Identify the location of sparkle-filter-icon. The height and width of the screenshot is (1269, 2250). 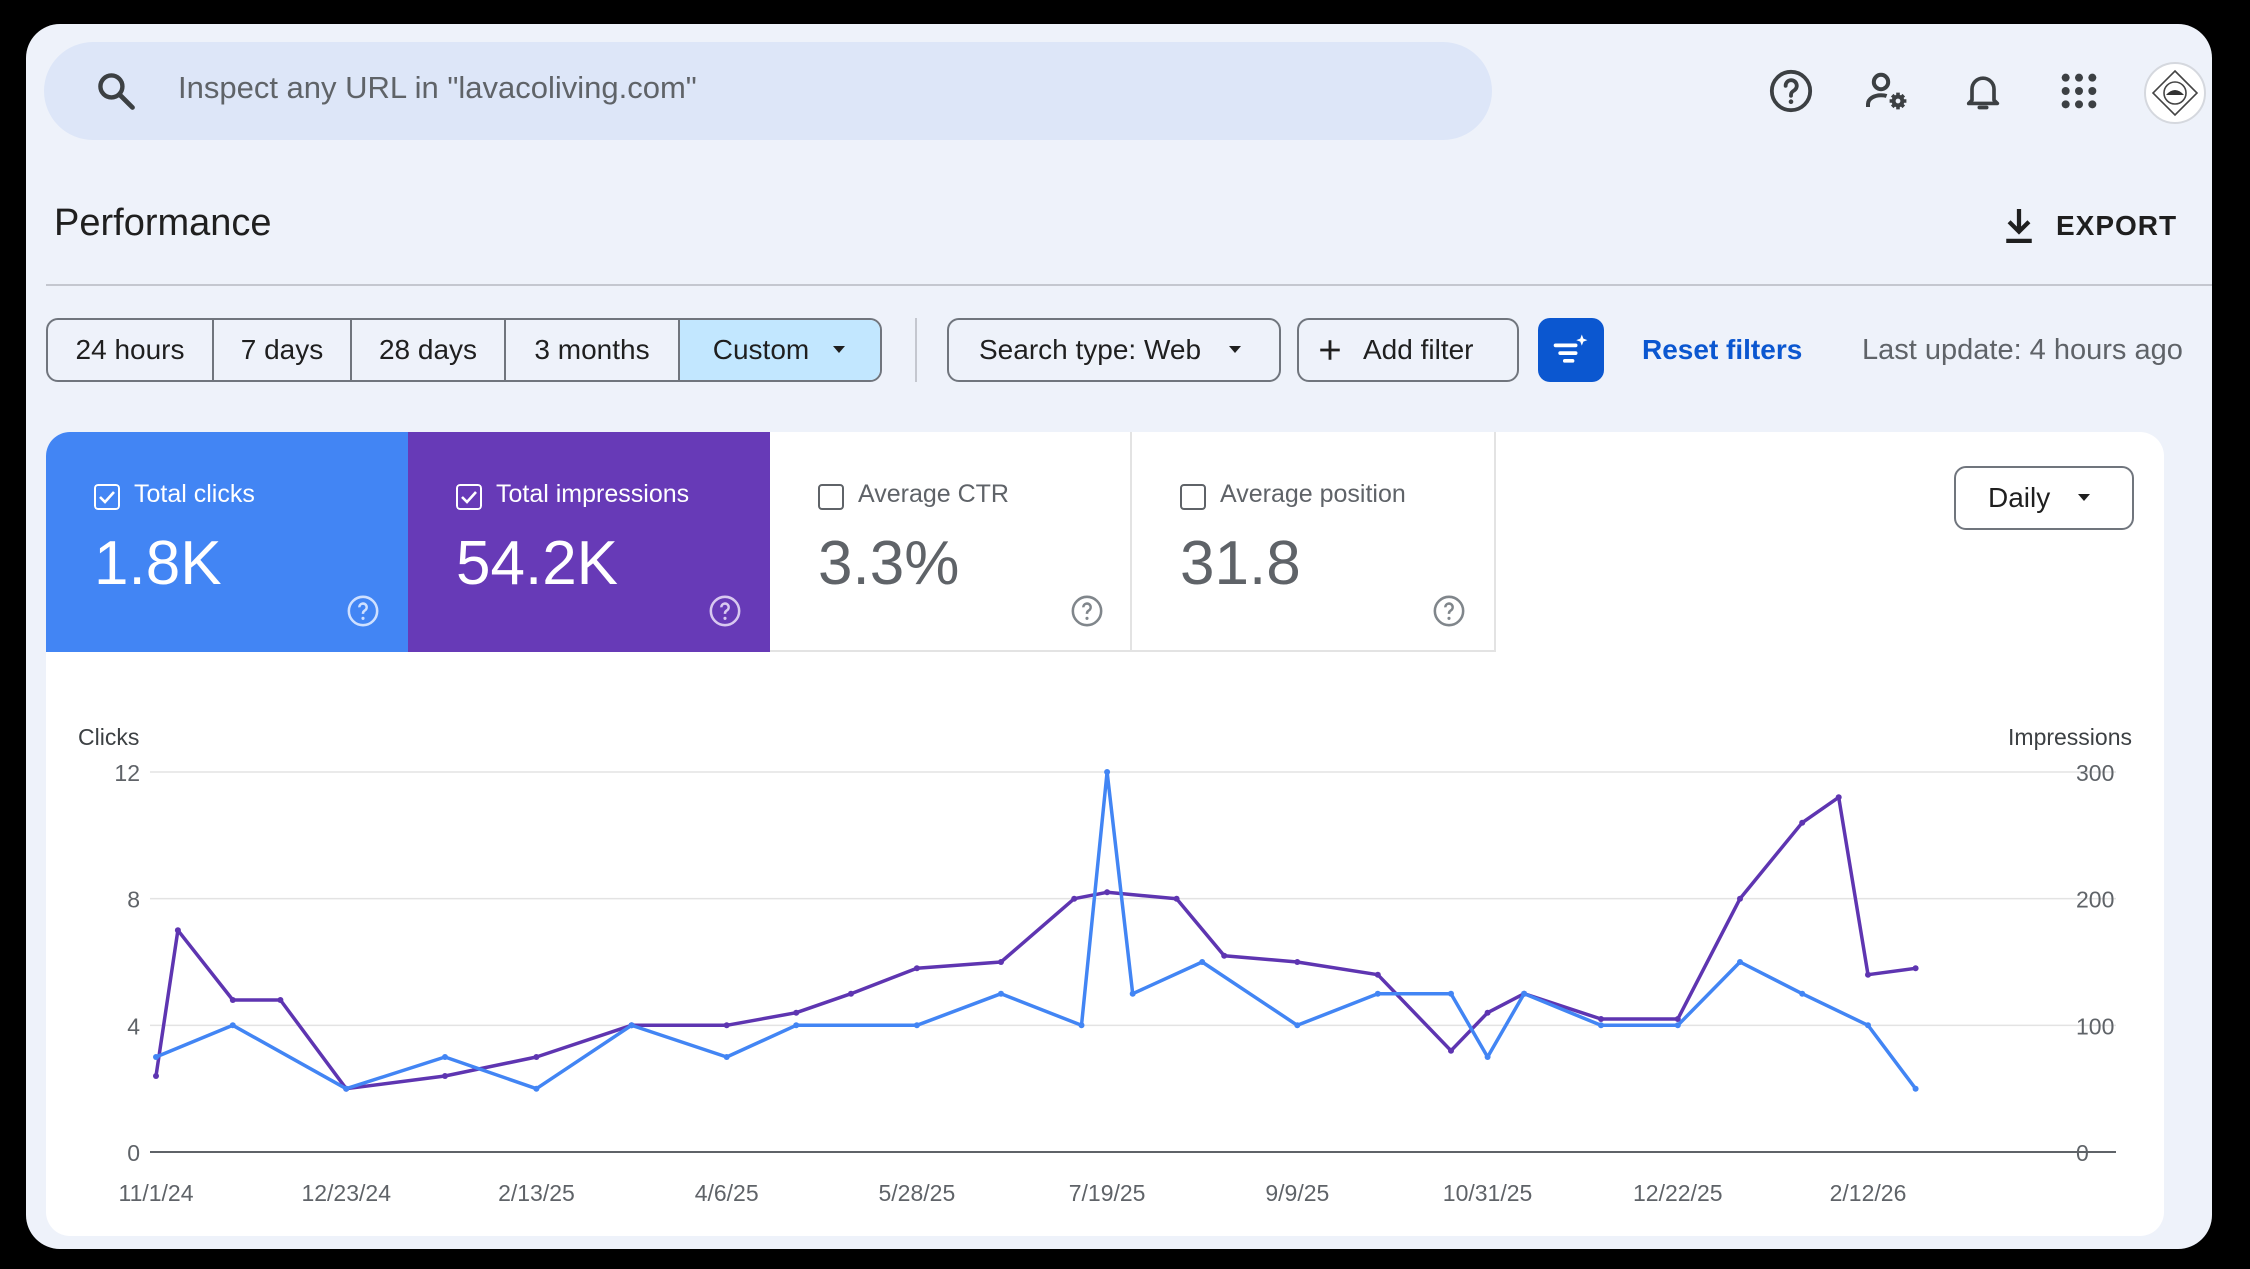
(1570, 348).